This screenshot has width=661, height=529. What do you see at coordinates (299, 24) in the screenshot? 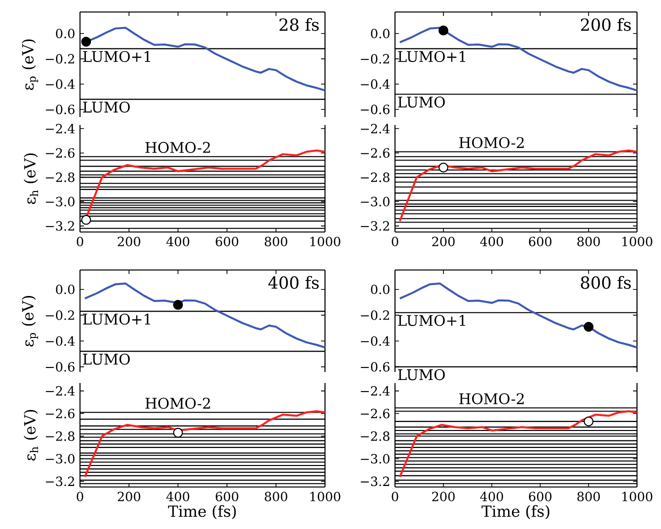
I see `annotation: 28 fs` at bounding box center [299, 24].